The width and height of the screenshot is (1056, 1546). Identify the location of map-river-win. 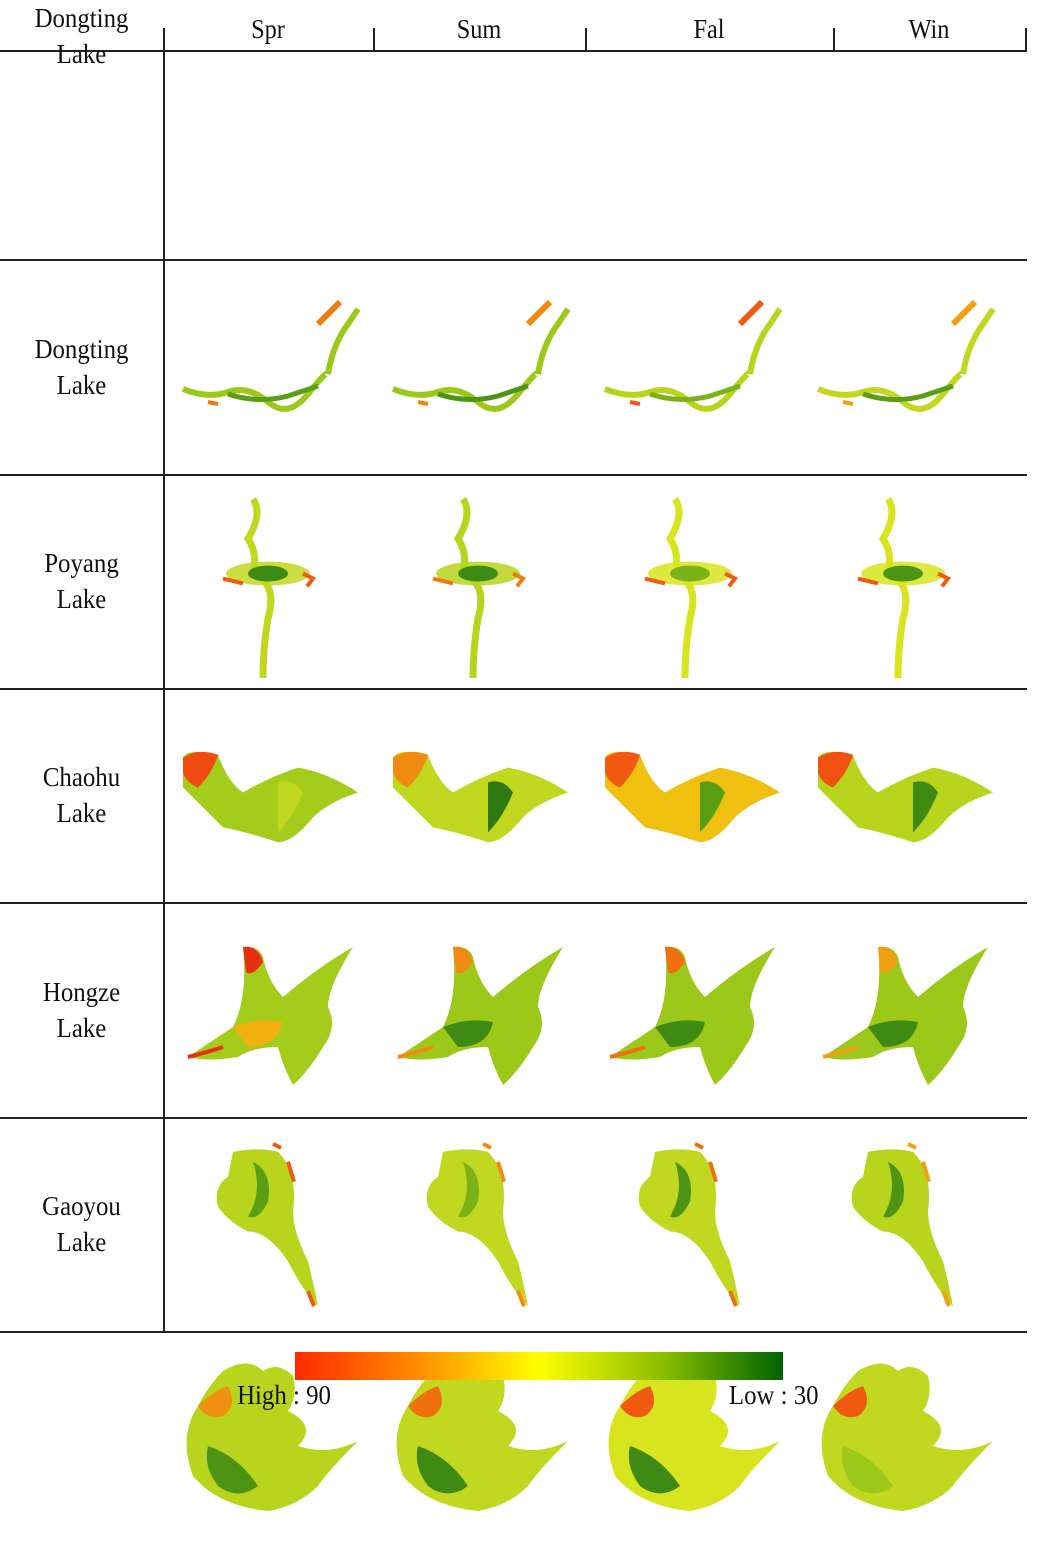
(905, 366).